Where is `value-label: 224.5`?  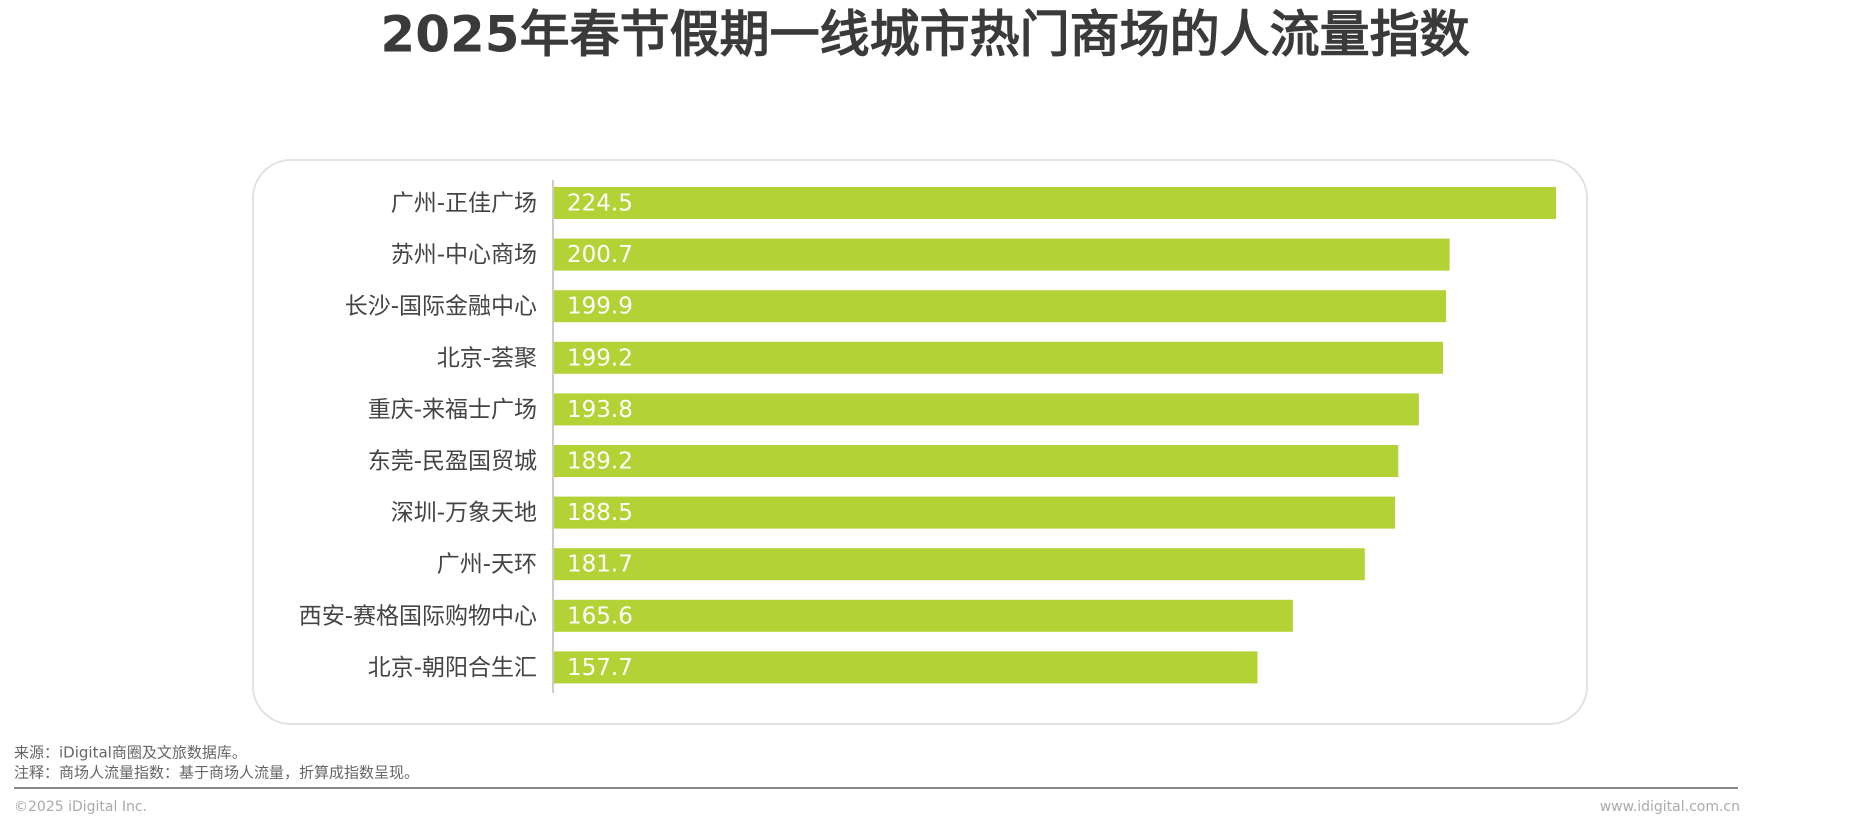 value-label: 224.5 is located at coordinates (600, 204).